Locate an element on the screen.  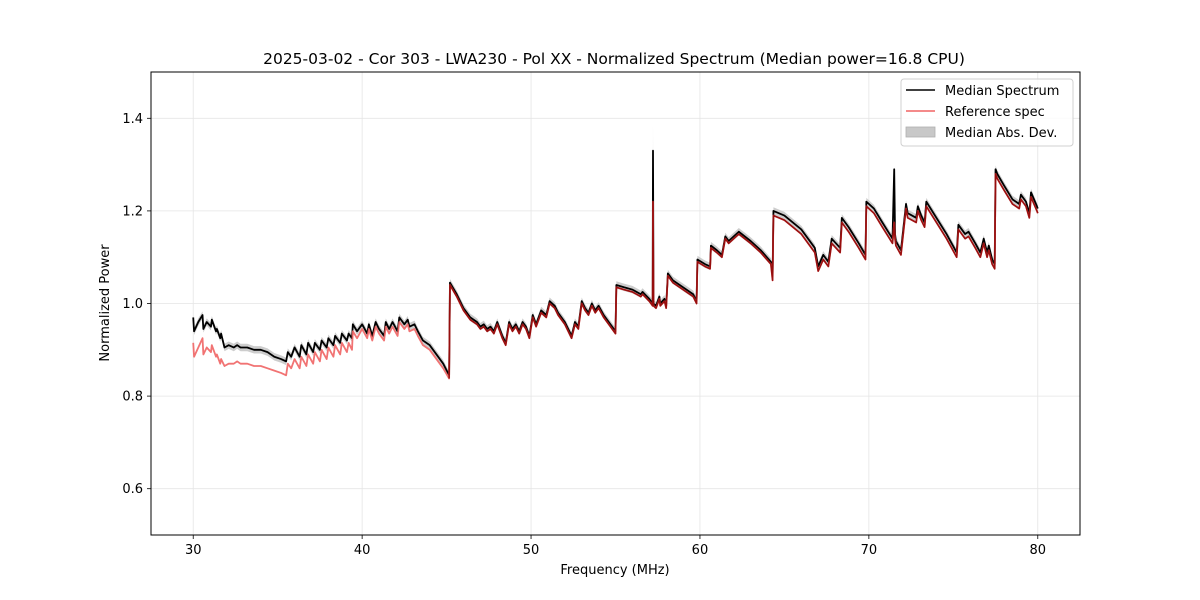
x-tick-label: 60 is located at coordinates (700, 550).